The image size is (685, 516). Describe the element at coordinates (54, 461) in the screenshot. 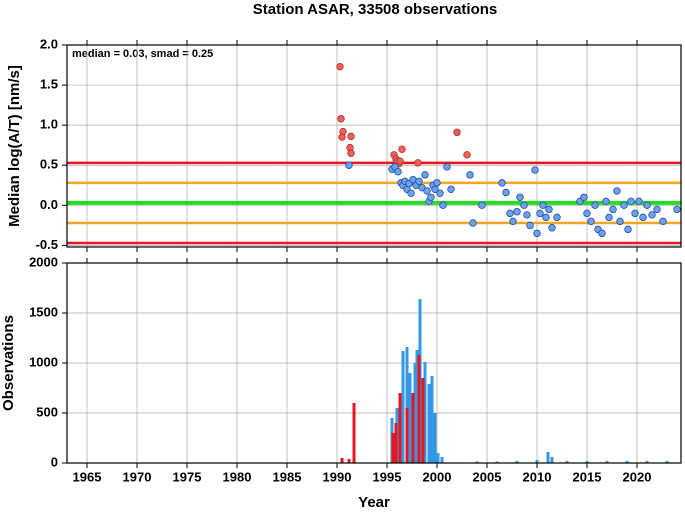

I see `y-tick-label: 0` at that location.